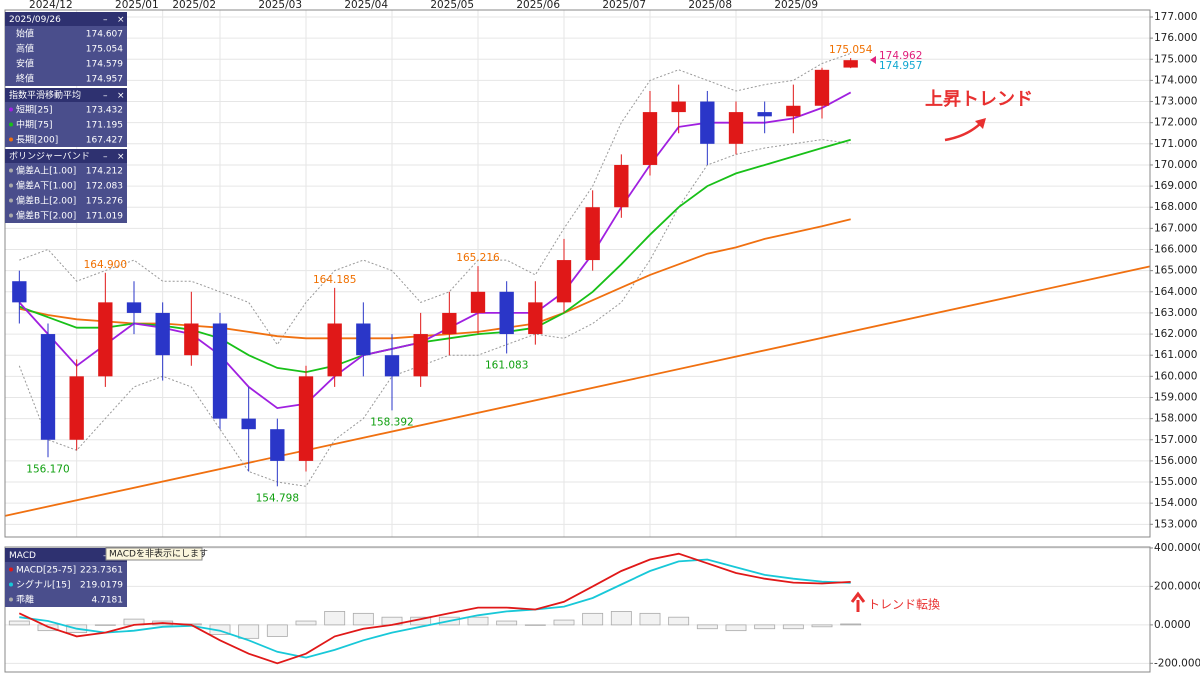  What do you see at coordinates (1175, 207) in the screenshot?
I see `y-tick-label: 168.000` at bounding box center [1175, 207].